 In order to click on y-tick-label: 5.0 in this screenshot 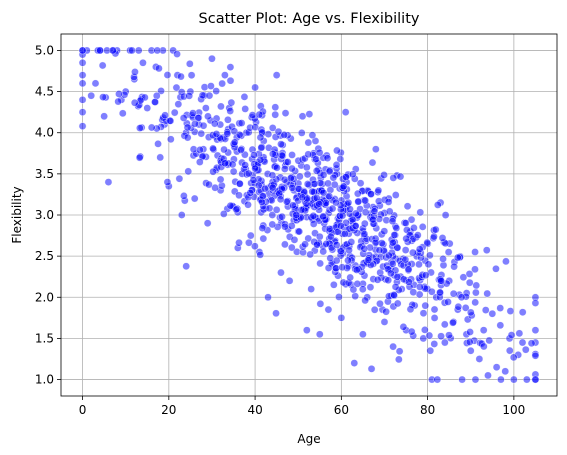, I will do `click(44, 50)`.